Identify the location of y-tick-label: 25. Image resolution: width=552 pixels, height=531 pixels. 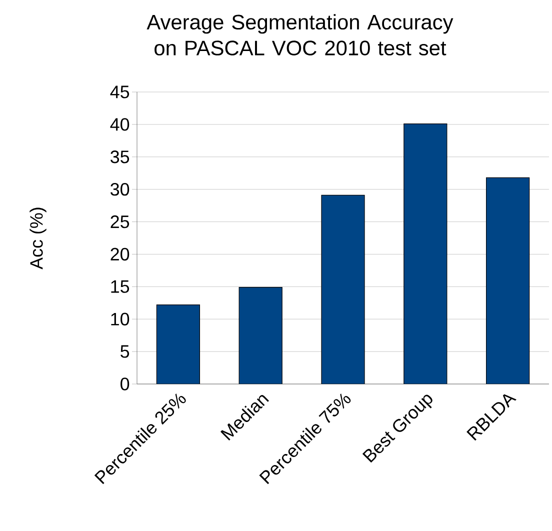
(120, 221).